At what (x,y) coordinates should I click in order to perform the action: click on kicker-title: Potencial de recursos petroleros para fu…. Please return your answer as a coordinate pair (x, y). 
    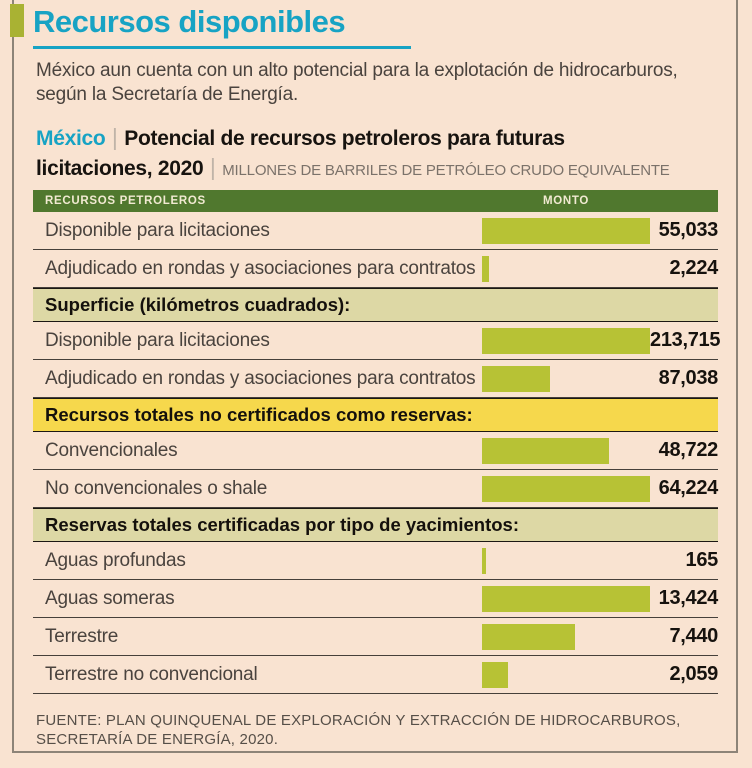
    Looking at the image, I should click on (300, 153).